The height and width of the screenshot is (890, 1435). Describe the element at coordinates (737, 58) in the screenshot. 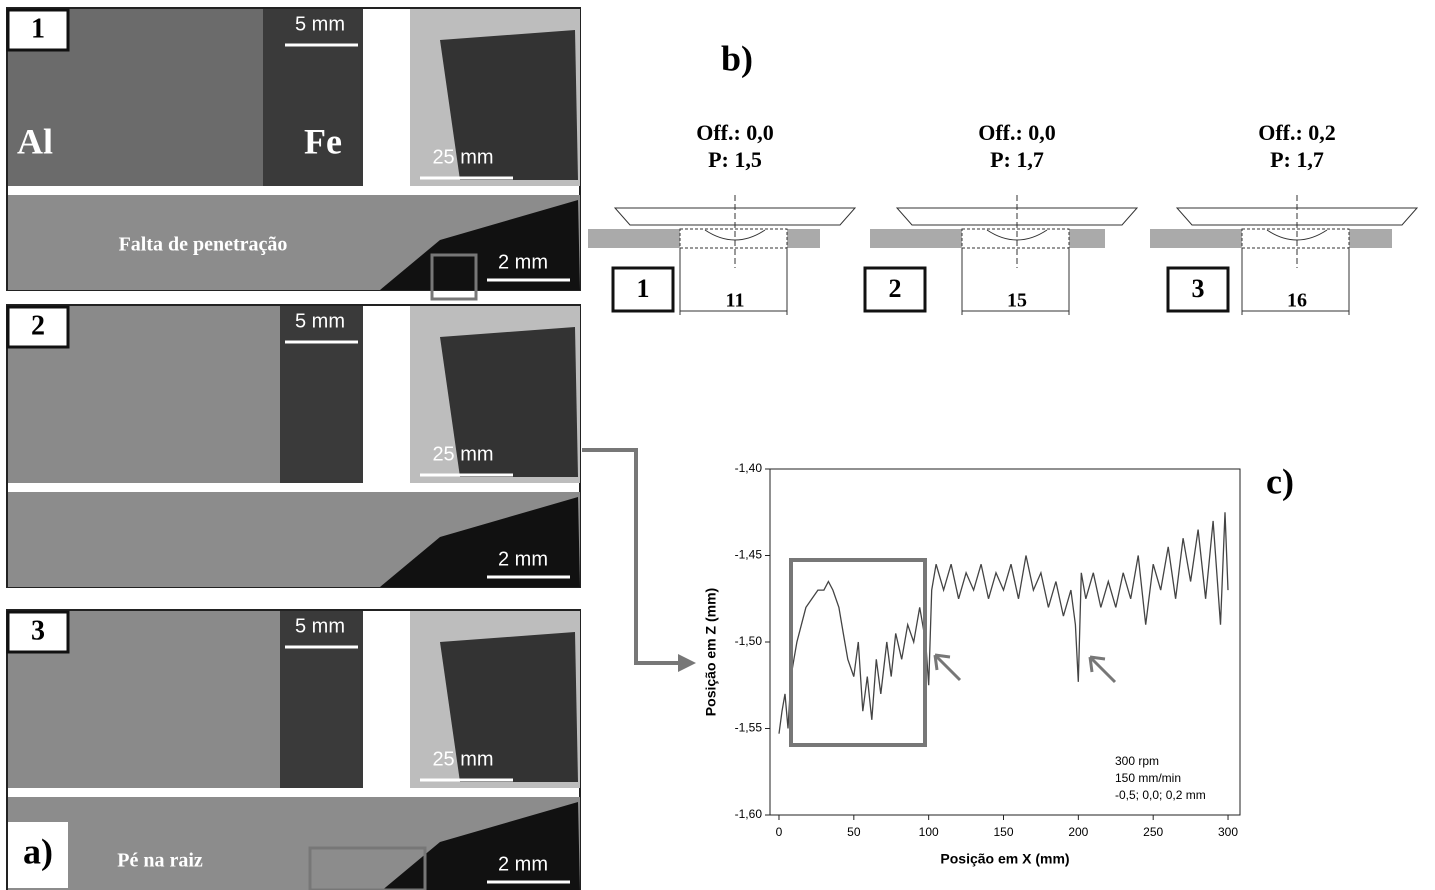

I see `panel-label: b)` at that location.